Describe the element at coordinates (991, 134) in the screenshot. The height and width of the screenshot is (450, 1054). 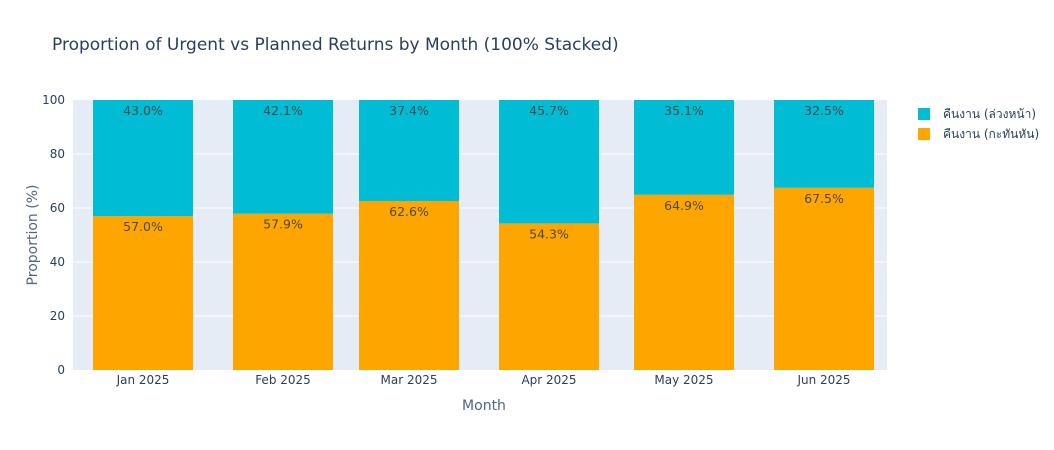
I see `legend-label: คืนงาน (กะทันหัน)` at that location.